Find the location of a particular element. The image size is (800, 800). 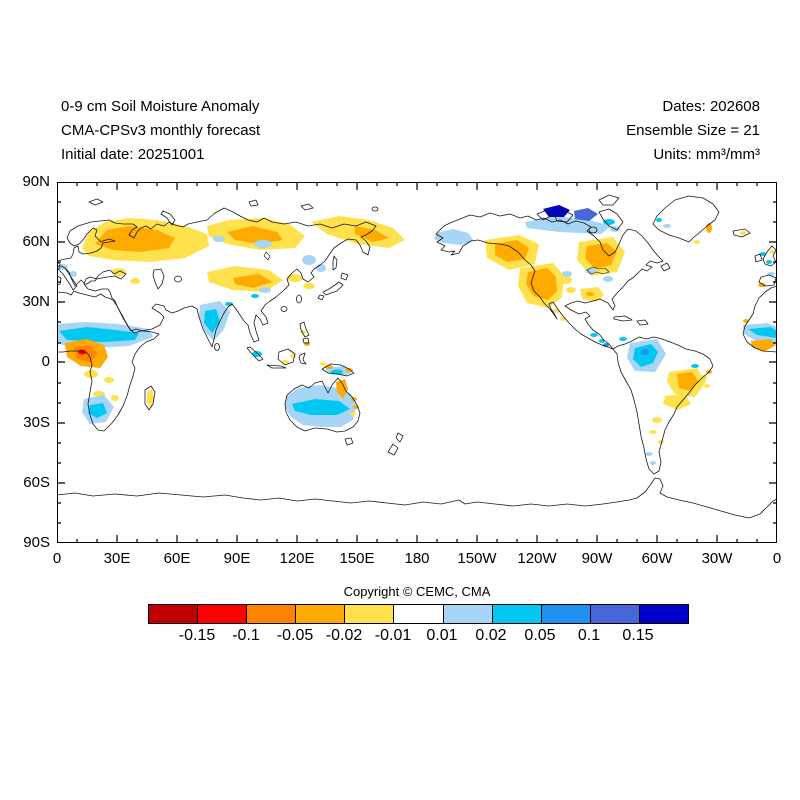

colorbar-tick-label: -0.05 is located at coordinates (295, 635).